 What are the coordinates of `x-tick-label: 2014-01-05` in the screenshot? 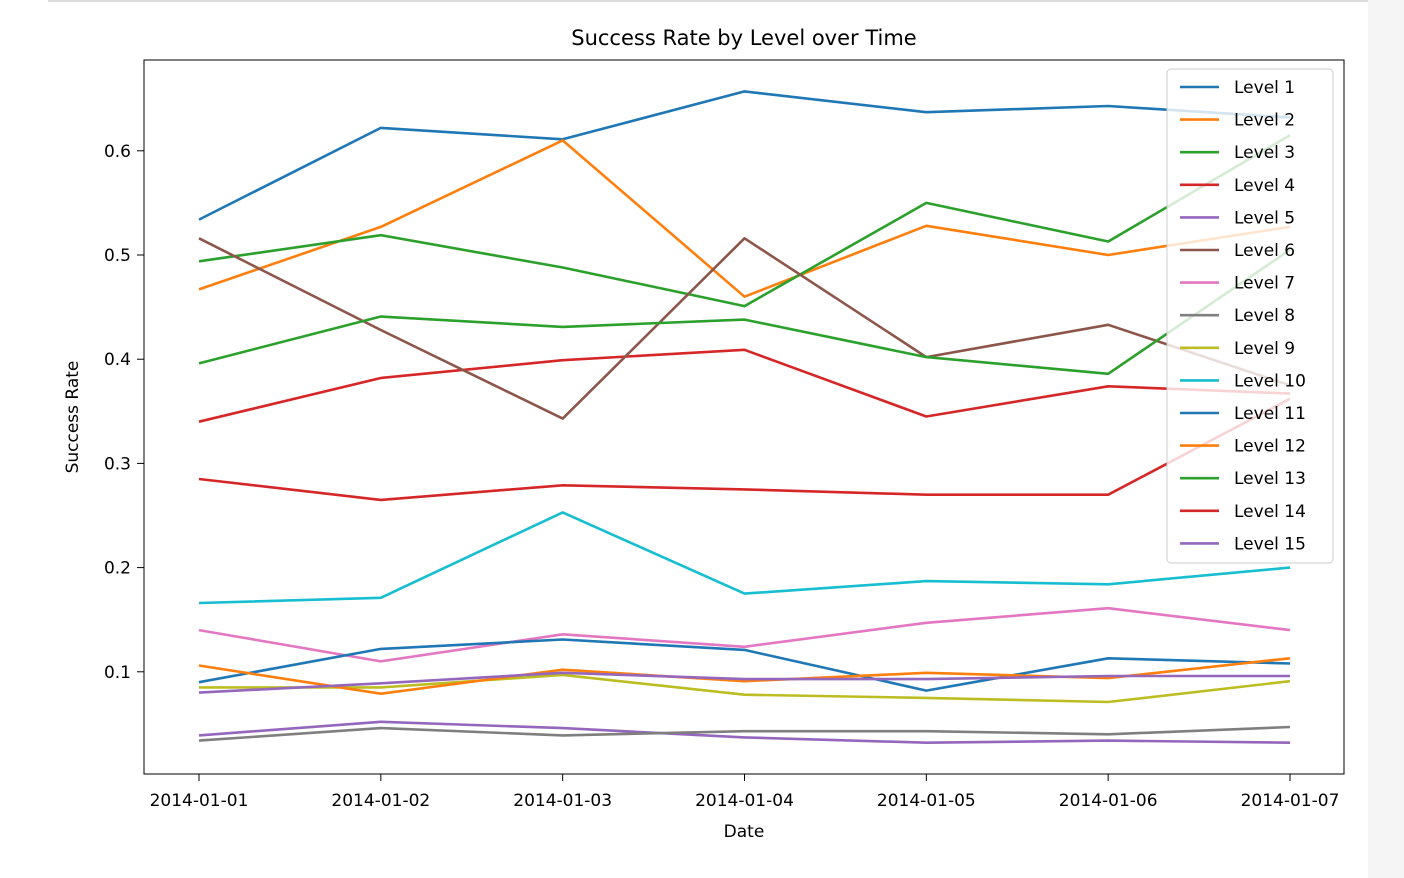 It's located at (926, 801).